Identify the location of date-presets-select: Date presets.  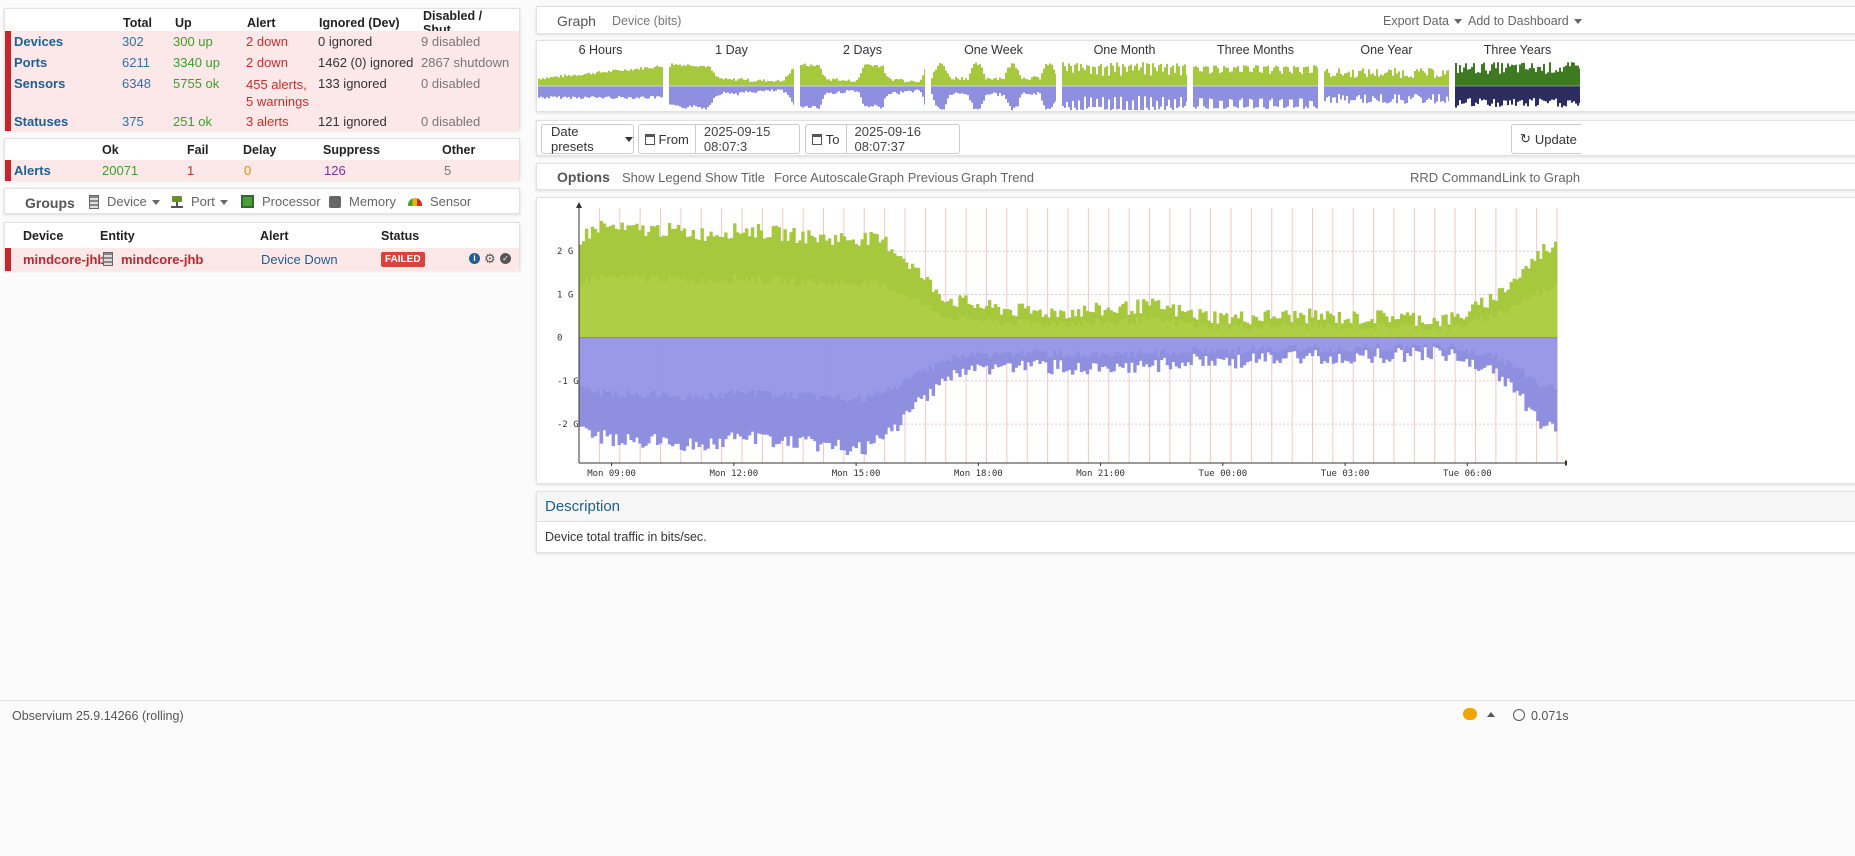
(587, 139).